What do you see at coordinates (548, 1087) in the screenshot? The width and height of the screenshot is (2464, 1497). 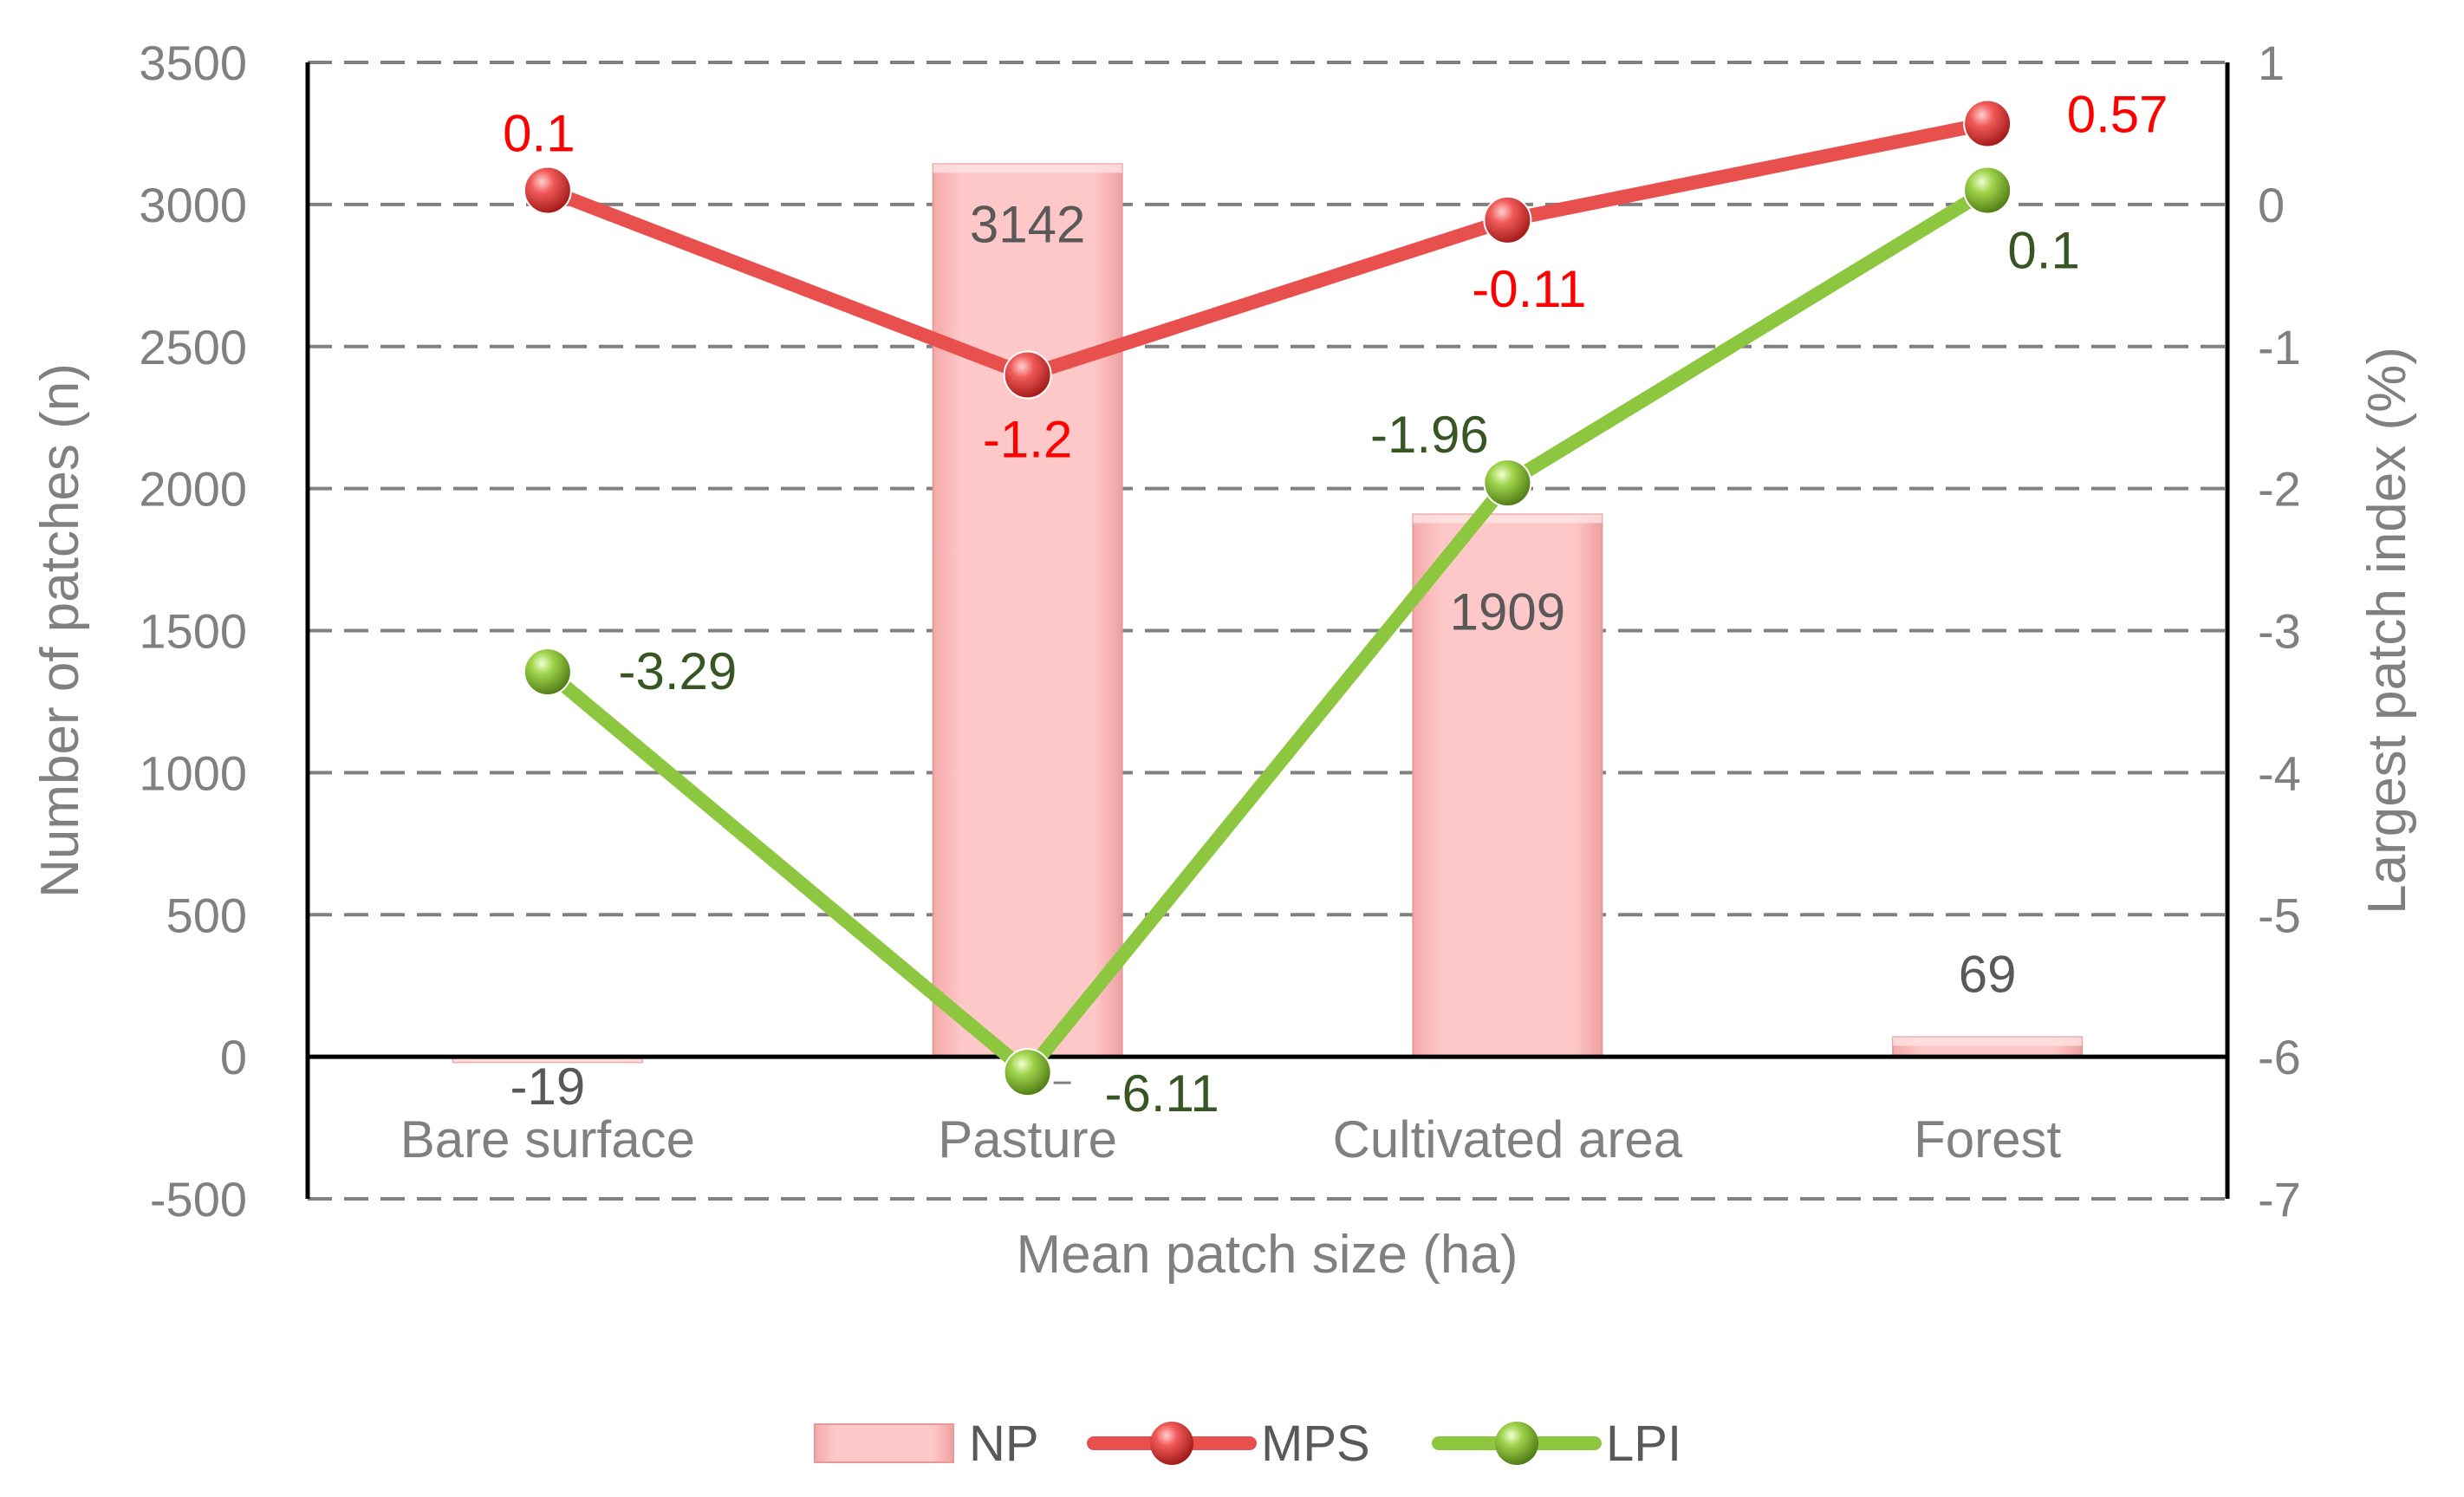 I see `data-label-np: -19` at bounding box center [548, 1087].